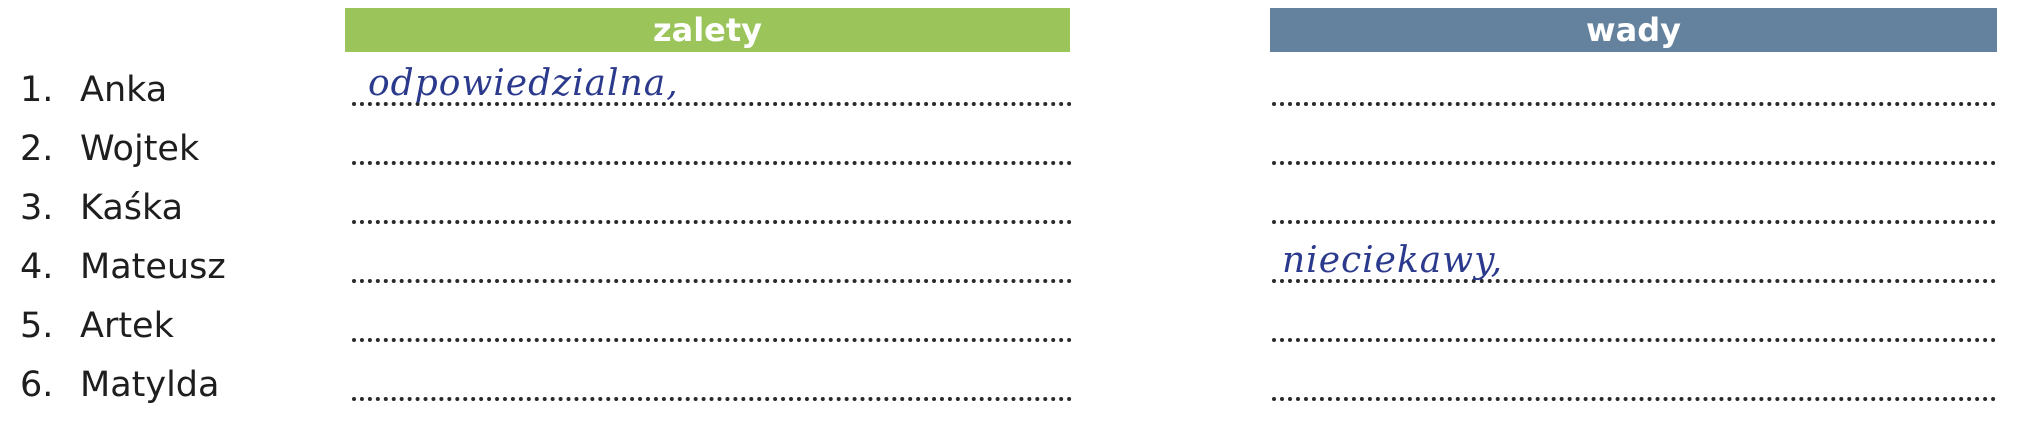  What do you see at coordinates (1015, 267) in the screenshot?
I see `worksheet-row: 4. Mateusz nieciekawy,` at bounding box center [1015, 267].